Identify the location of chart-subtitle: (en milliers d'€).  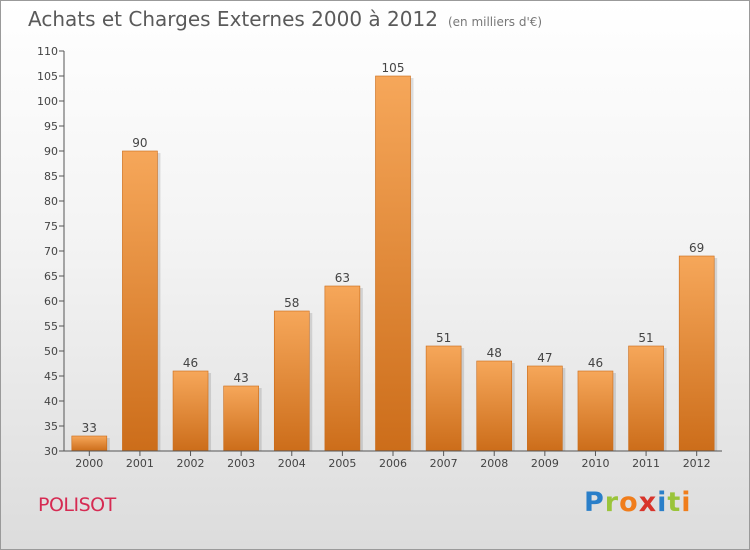
(495, 22).